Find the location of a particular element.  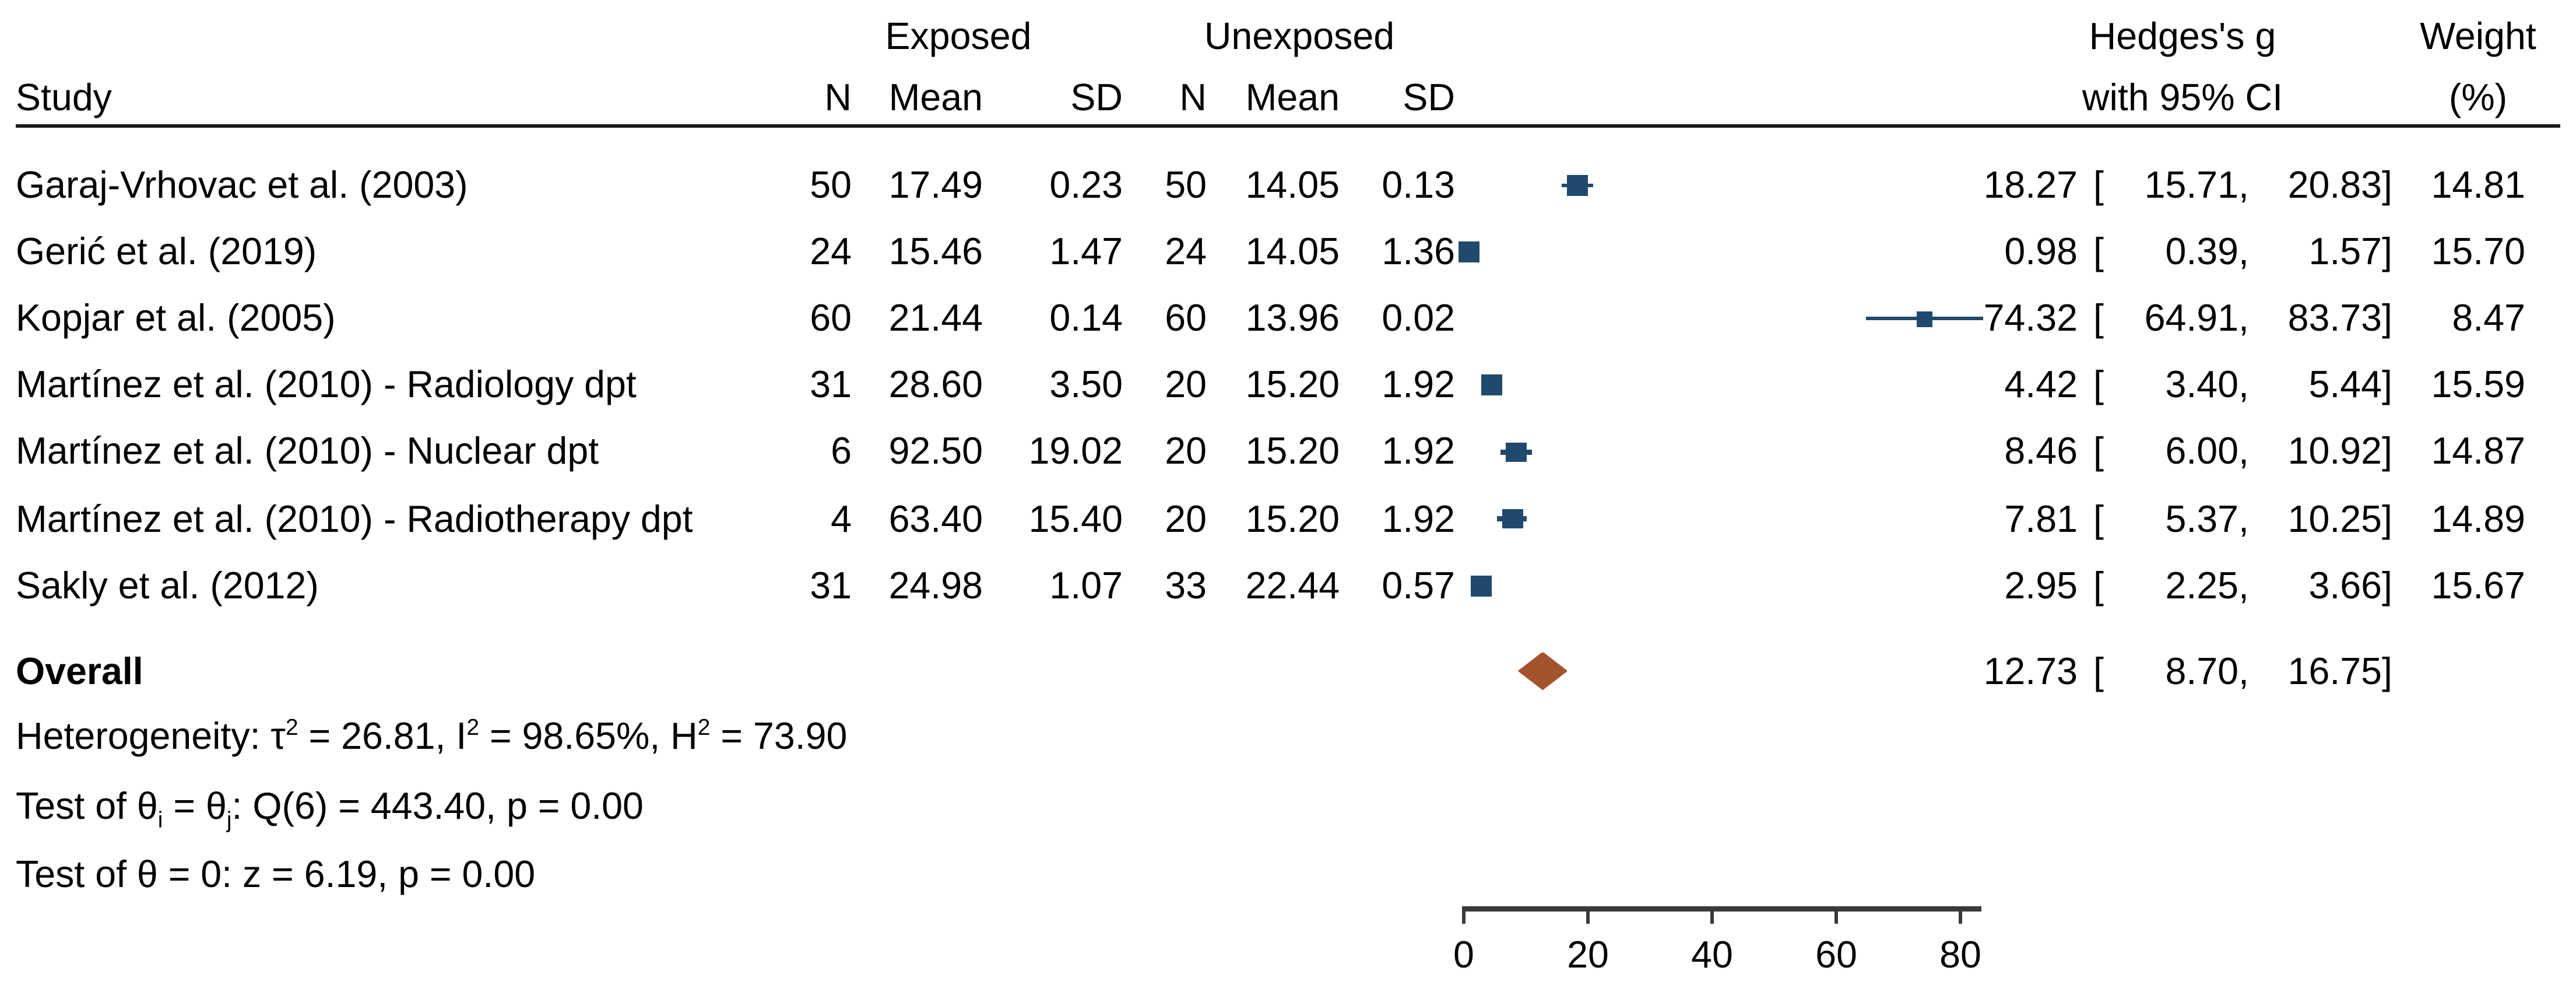

unexposed-sd: 0.02 is located at coordinates (1418, 318).